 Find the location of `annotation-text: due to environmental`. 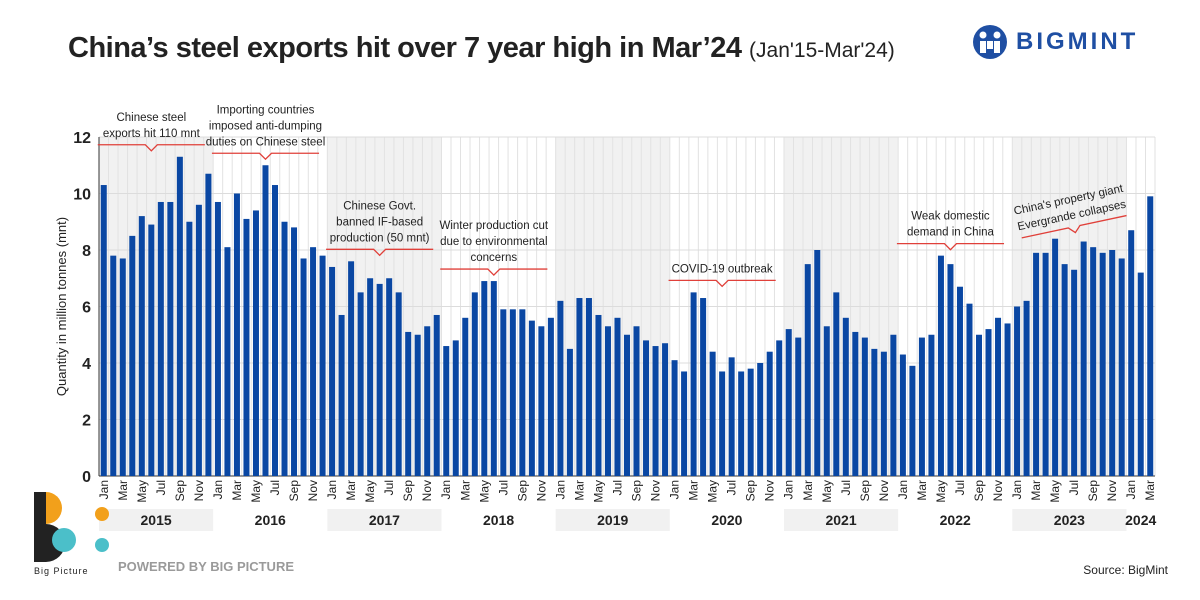

annotation-text: due to environmental is located at coordinates (493, 242).